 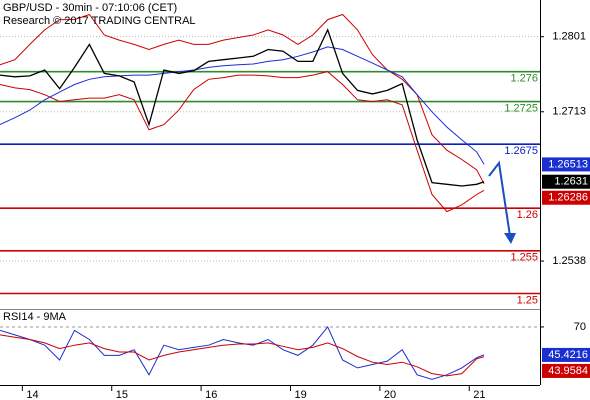 What do you see at coordinates (300, 394) in the screenshot?
I see `x-tick-label: 19` at bounding box center [300, 394].